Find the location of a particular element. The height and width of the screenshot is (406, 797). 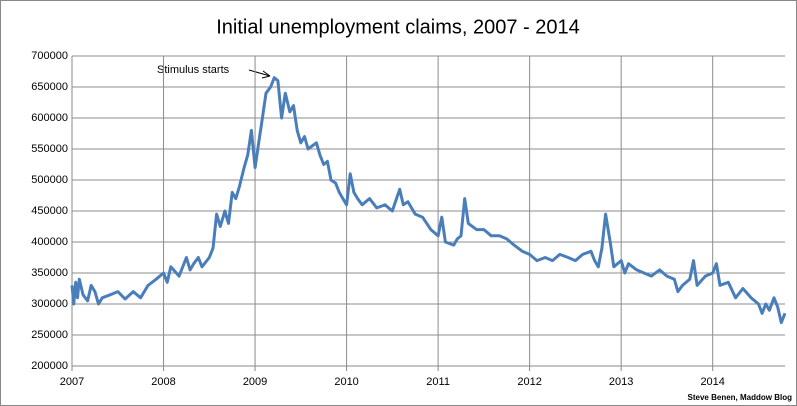

y-tick-label: 300000 is located at coordinates (49, 304).